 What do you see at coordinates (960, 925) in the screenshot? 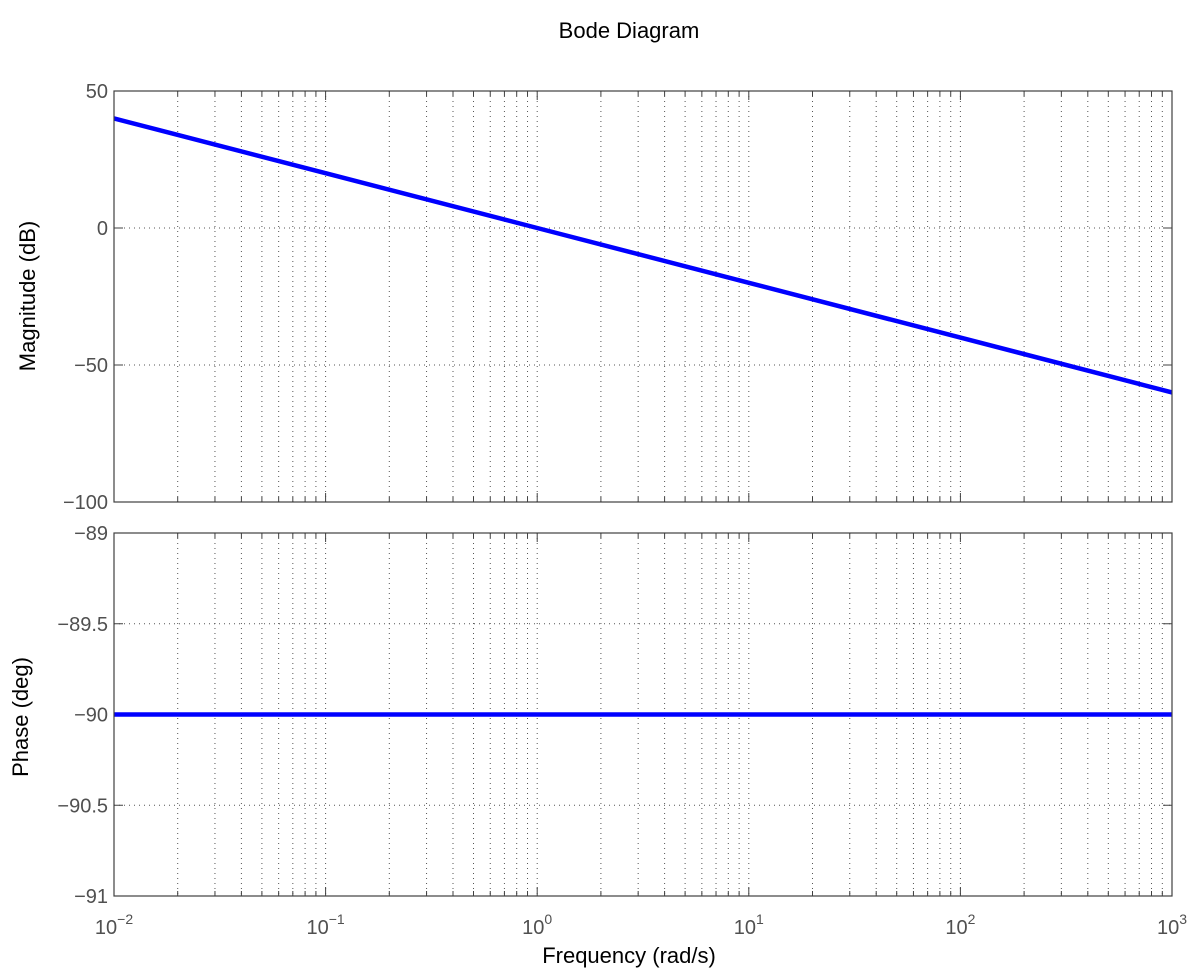
I see `x-tick-label: 10²` at bounding box center [960, 925].